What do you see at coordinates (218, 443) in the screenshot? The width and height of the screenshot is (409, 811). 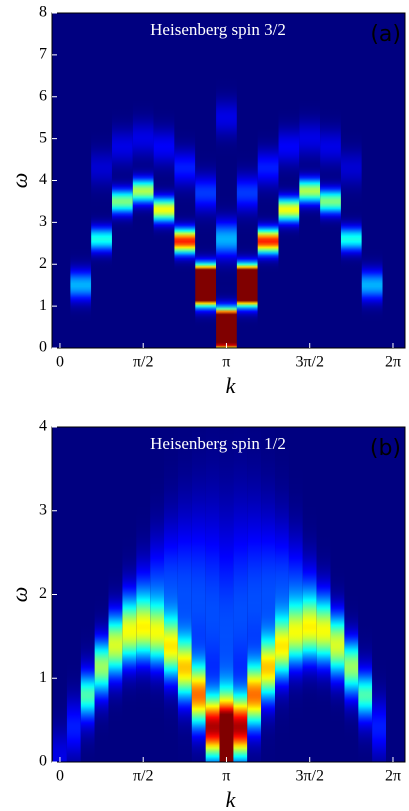 I see `chart-title: Heisenberg spin 1/2` at bounding box center [218, 443].